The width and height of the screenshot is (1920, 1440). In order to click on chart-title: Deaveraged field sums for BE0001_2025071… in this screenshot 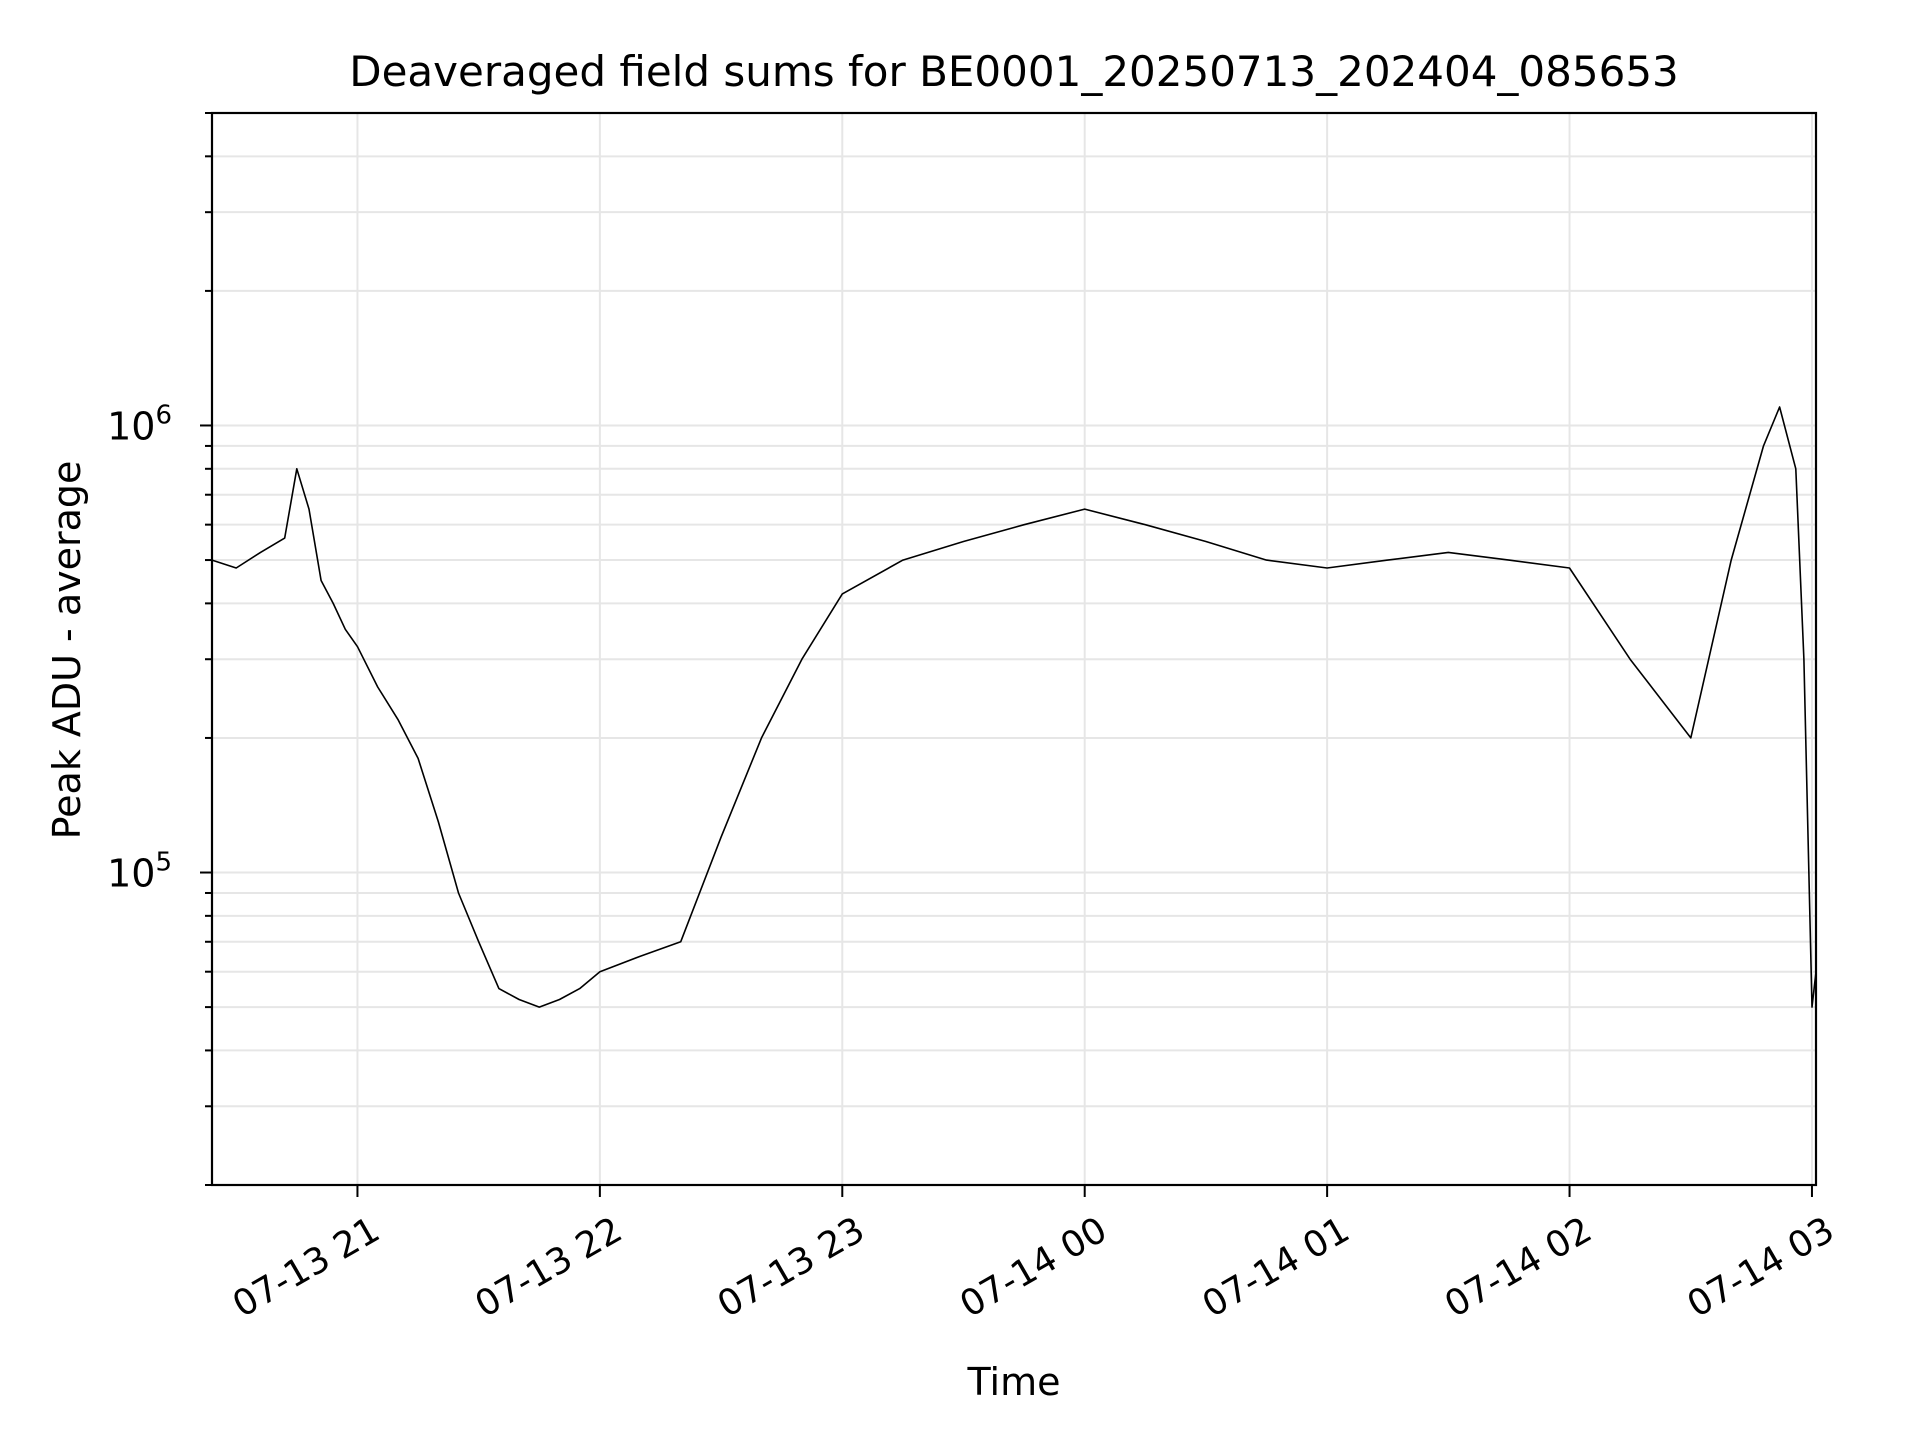, I will do `click(1014, 71)`.